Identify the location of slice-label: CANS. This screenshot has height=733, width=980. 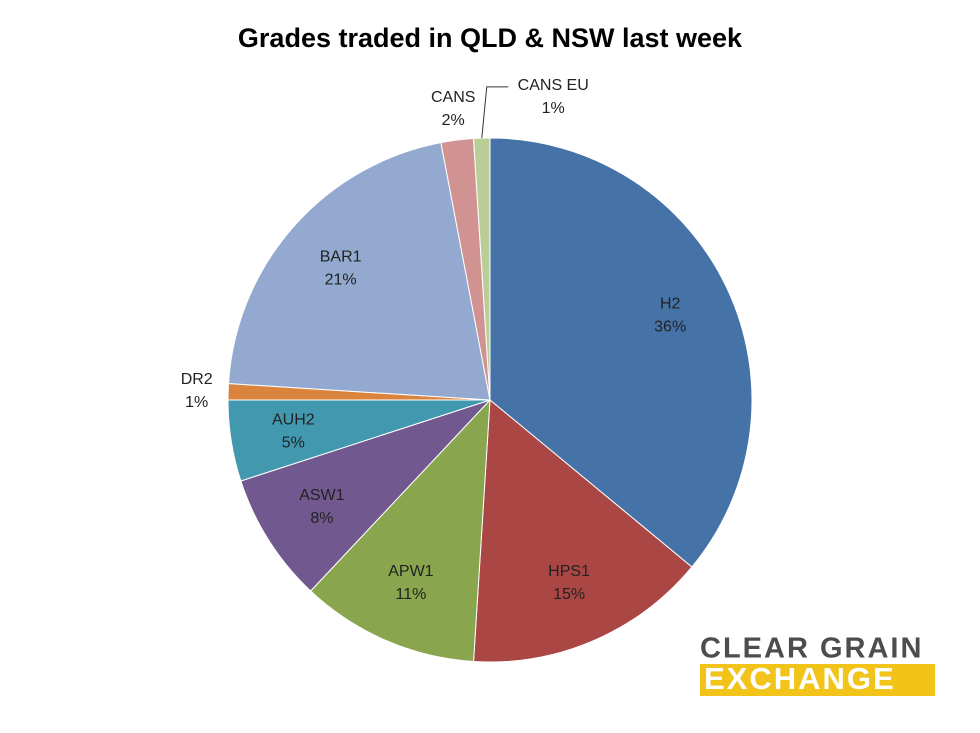
(453, 97).